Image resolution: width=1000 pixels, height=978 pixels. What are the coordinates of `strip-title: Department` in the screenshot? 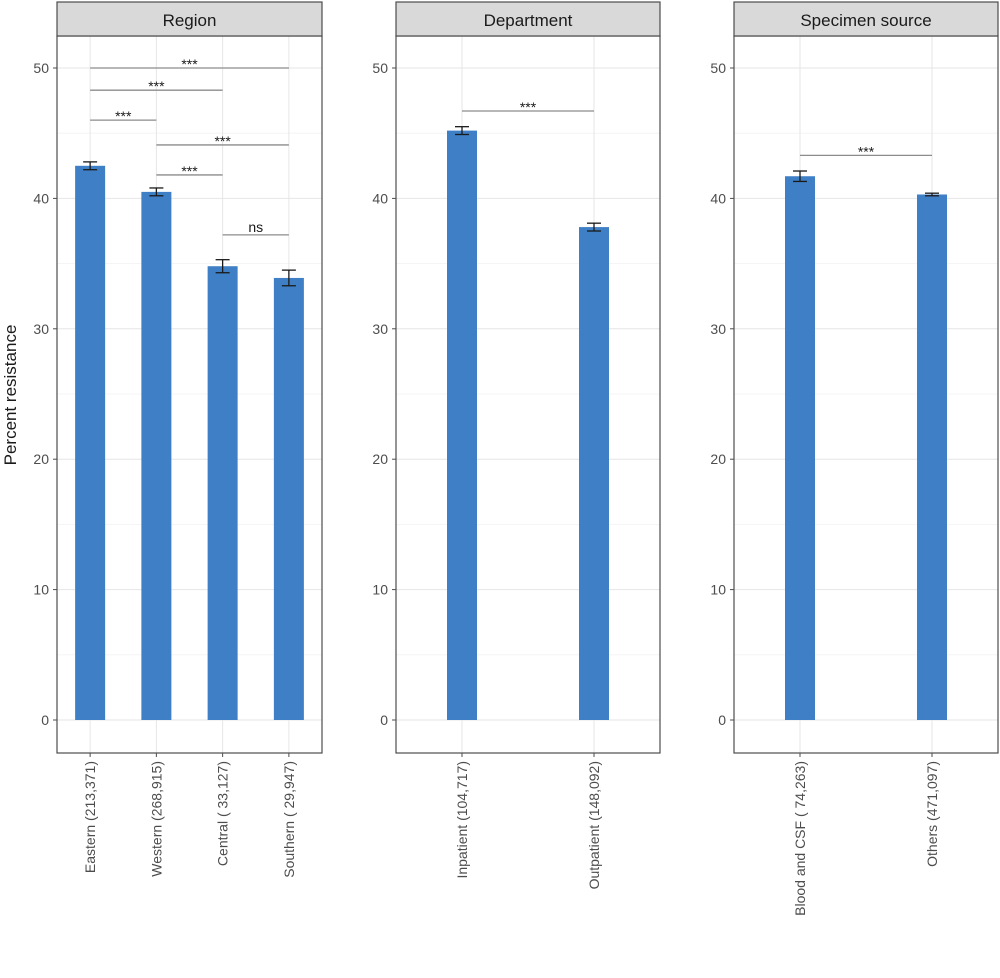 It's located at (528, 20).